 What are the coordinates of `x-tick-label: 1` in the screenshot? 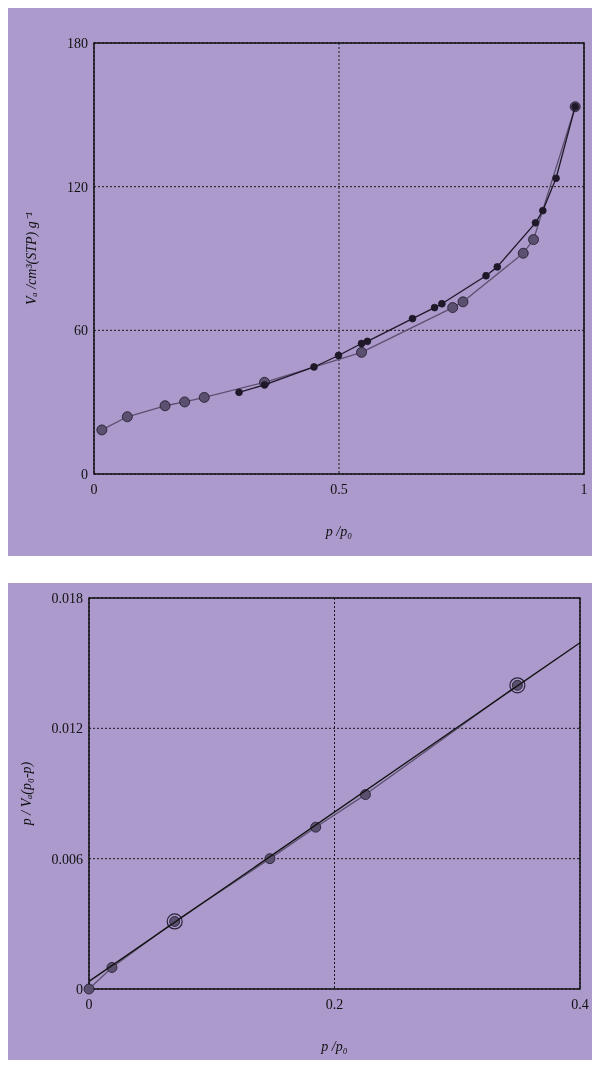 It's located at (584, 489).